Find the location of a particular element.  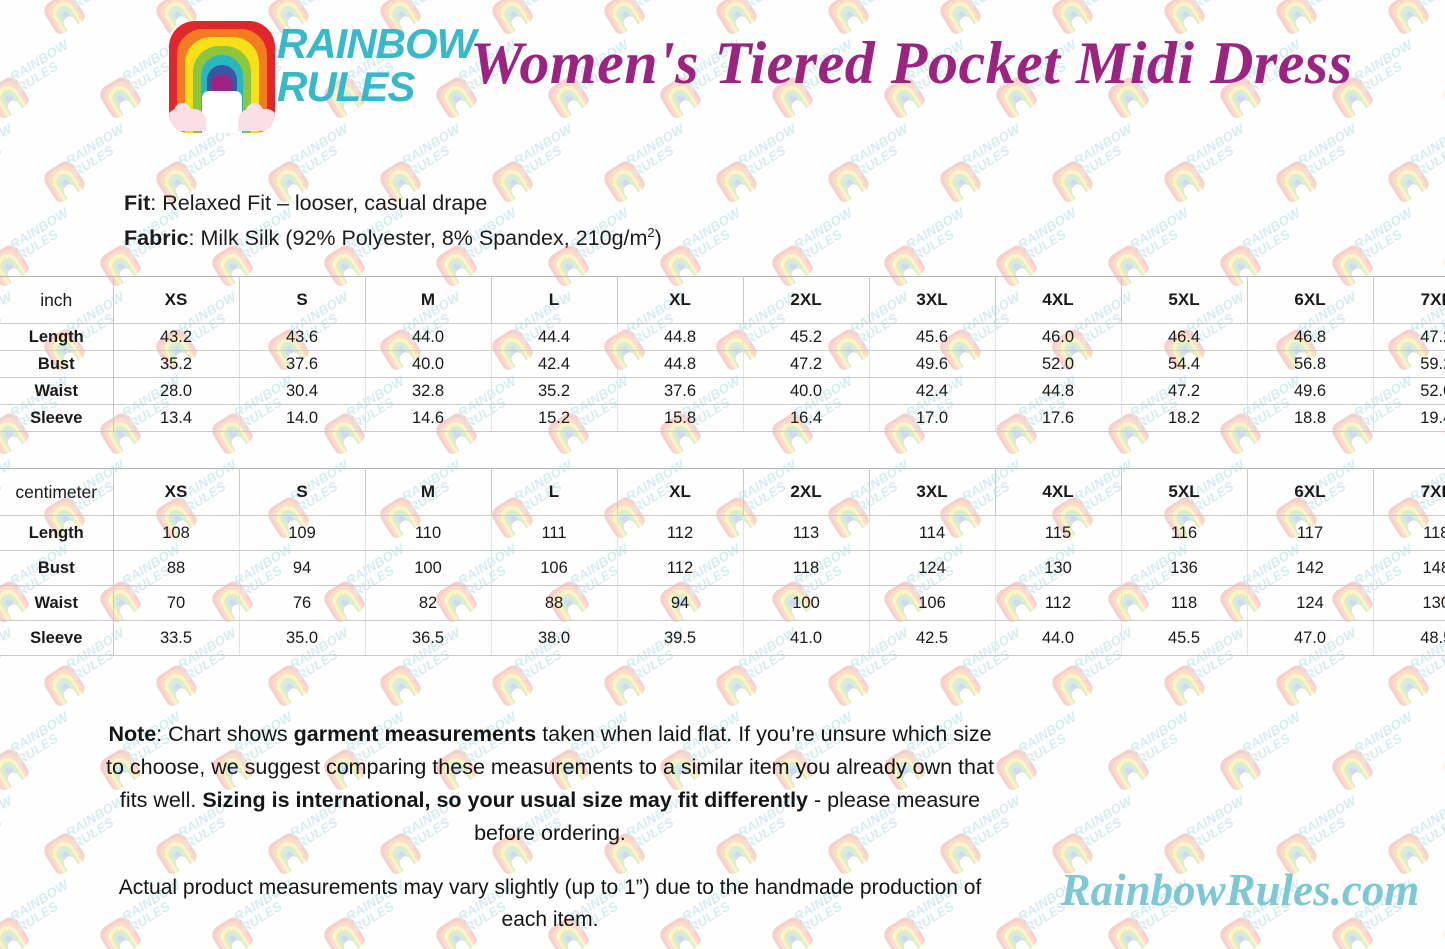

table-cell: 106 is located at coordinates (554, 568).